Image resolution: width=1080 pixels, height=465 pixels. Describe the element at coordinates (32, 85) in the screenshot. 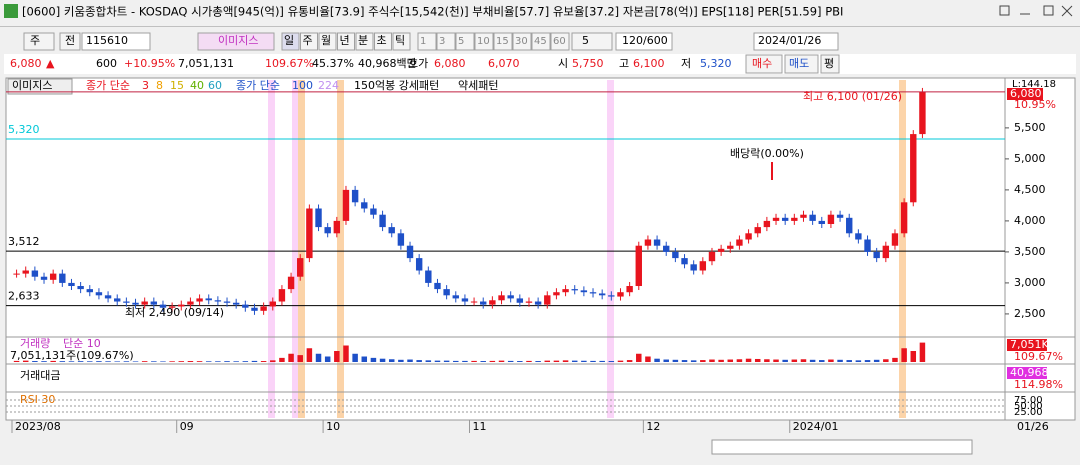

I see `legend-name: 이미지스` at that location.